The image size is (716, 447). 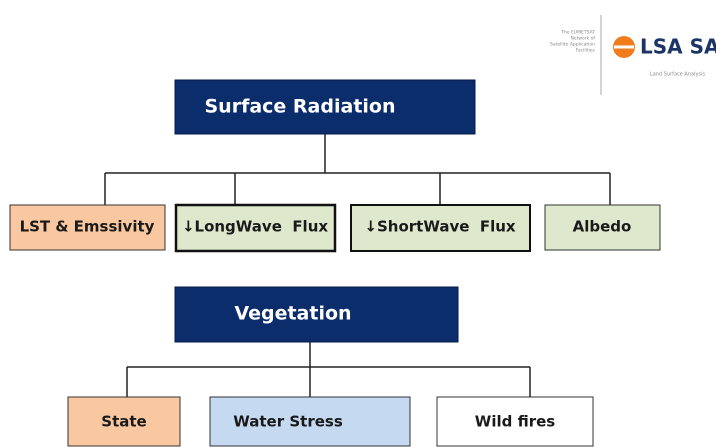 I want to click on node: State, so click(x=124, y=421).